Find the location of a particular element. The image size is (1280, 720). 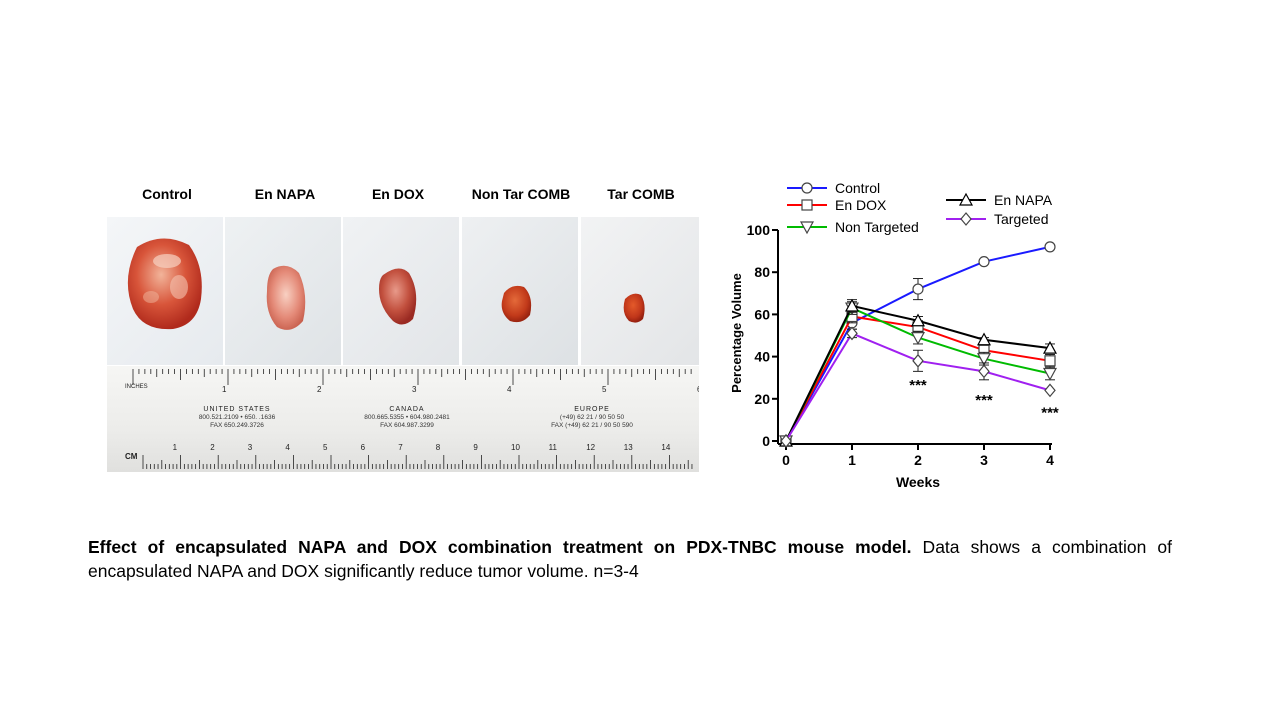

photo-tile-en-dox is located at coordinates (401, 291).